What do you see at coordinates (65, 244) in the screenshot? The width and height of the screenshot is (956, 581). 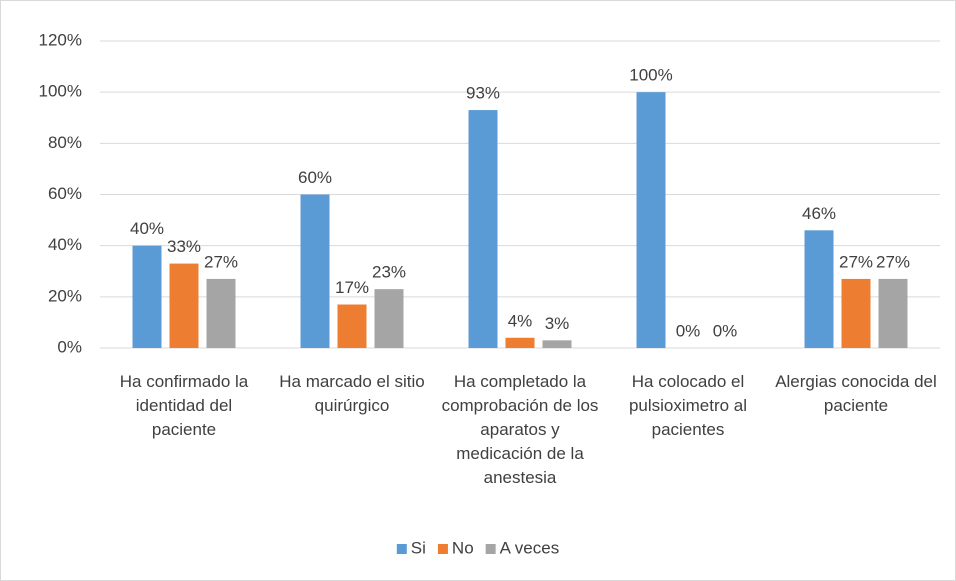 I see `y-tick-label: 40%` at bounding box center [65, 244].